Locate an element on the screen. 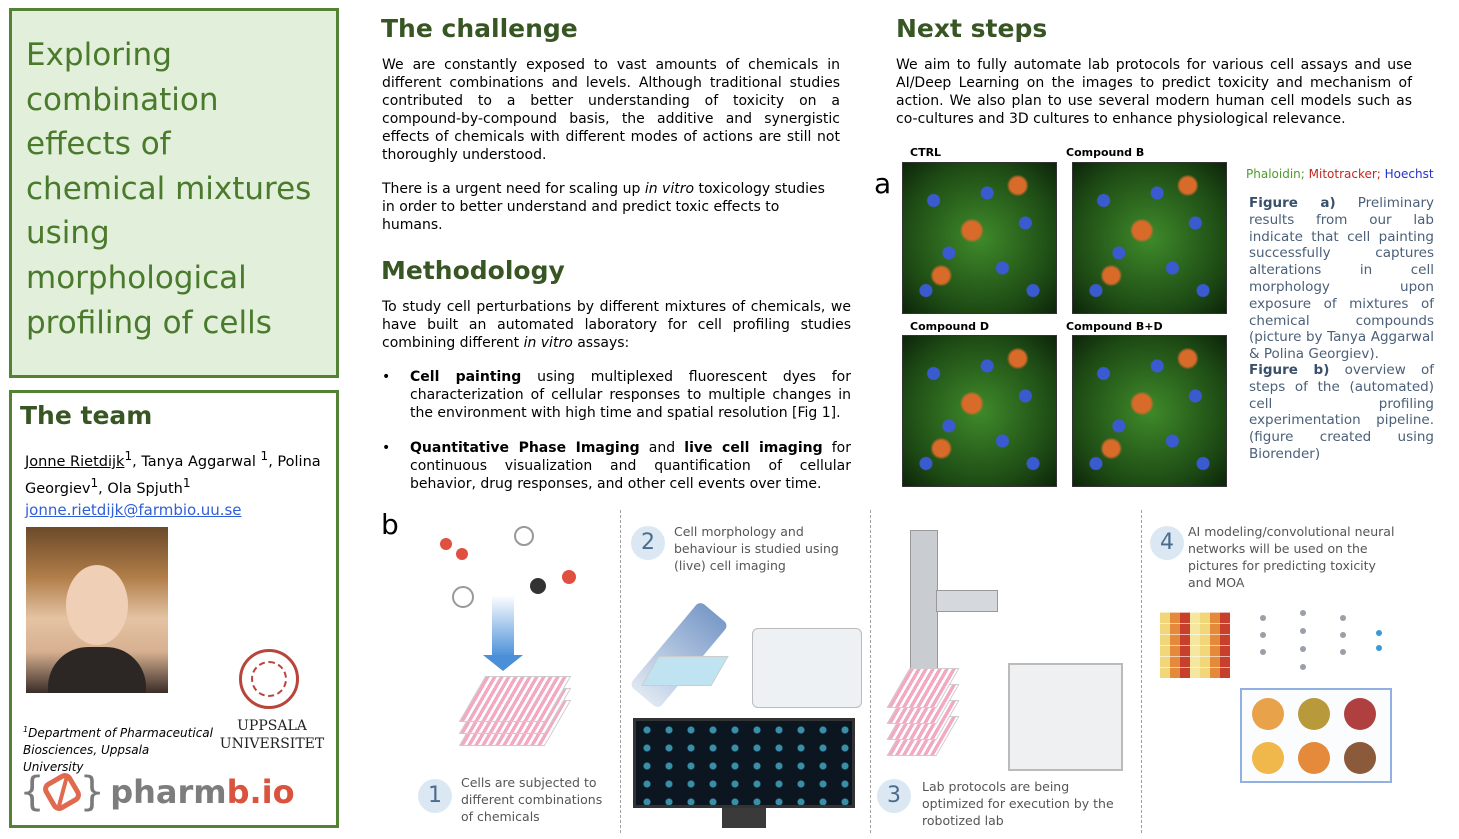 Image resolution: width=1459 pixels, height=839 pixels. monitor-icon is located at coordinates (744, 763).